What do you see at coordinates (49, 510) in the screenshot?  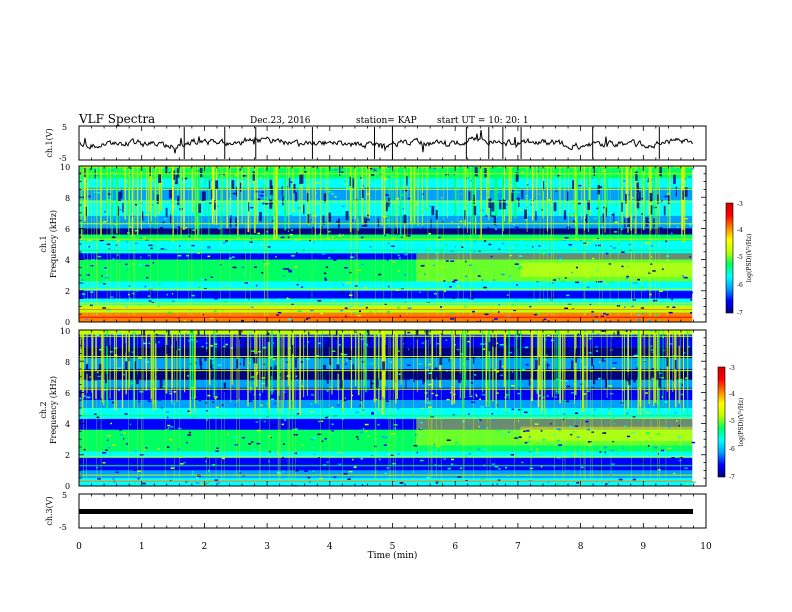 I see `ch3-ylabel: ch.3(V)` at bounding box center [49, 510].